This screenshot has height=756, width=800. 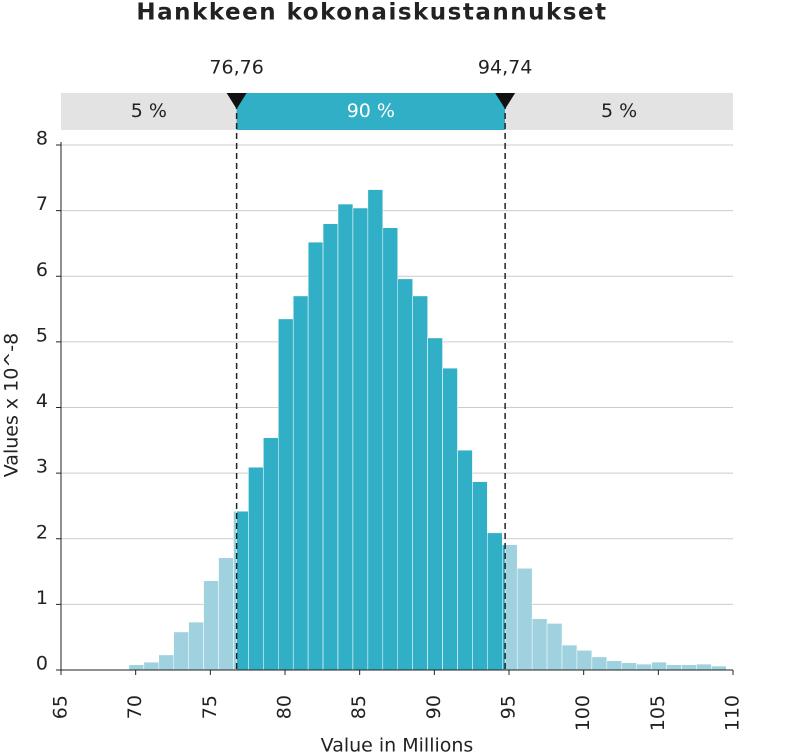 I want to click on marker-label: 94,74, so click(x=505, y=68).